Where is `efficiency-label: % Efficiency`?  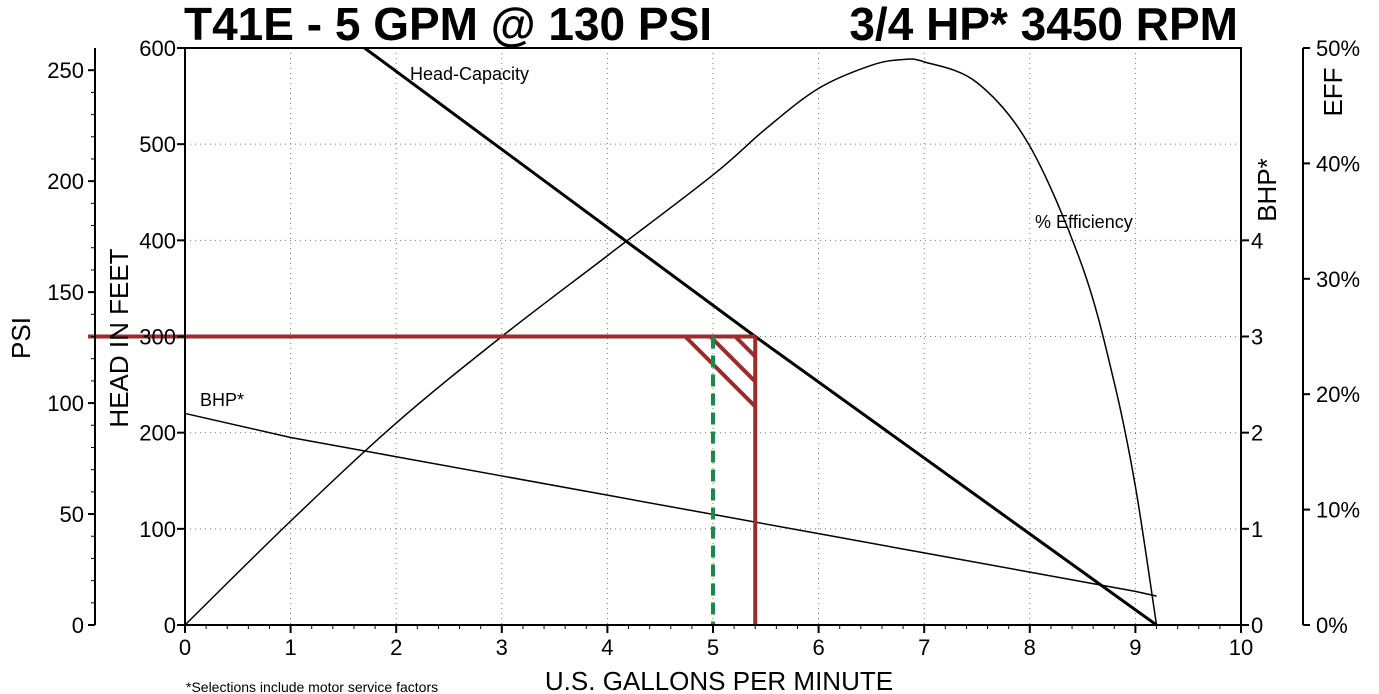 efficiency-label: % Efficiency is located at coordinates (1084, 222).